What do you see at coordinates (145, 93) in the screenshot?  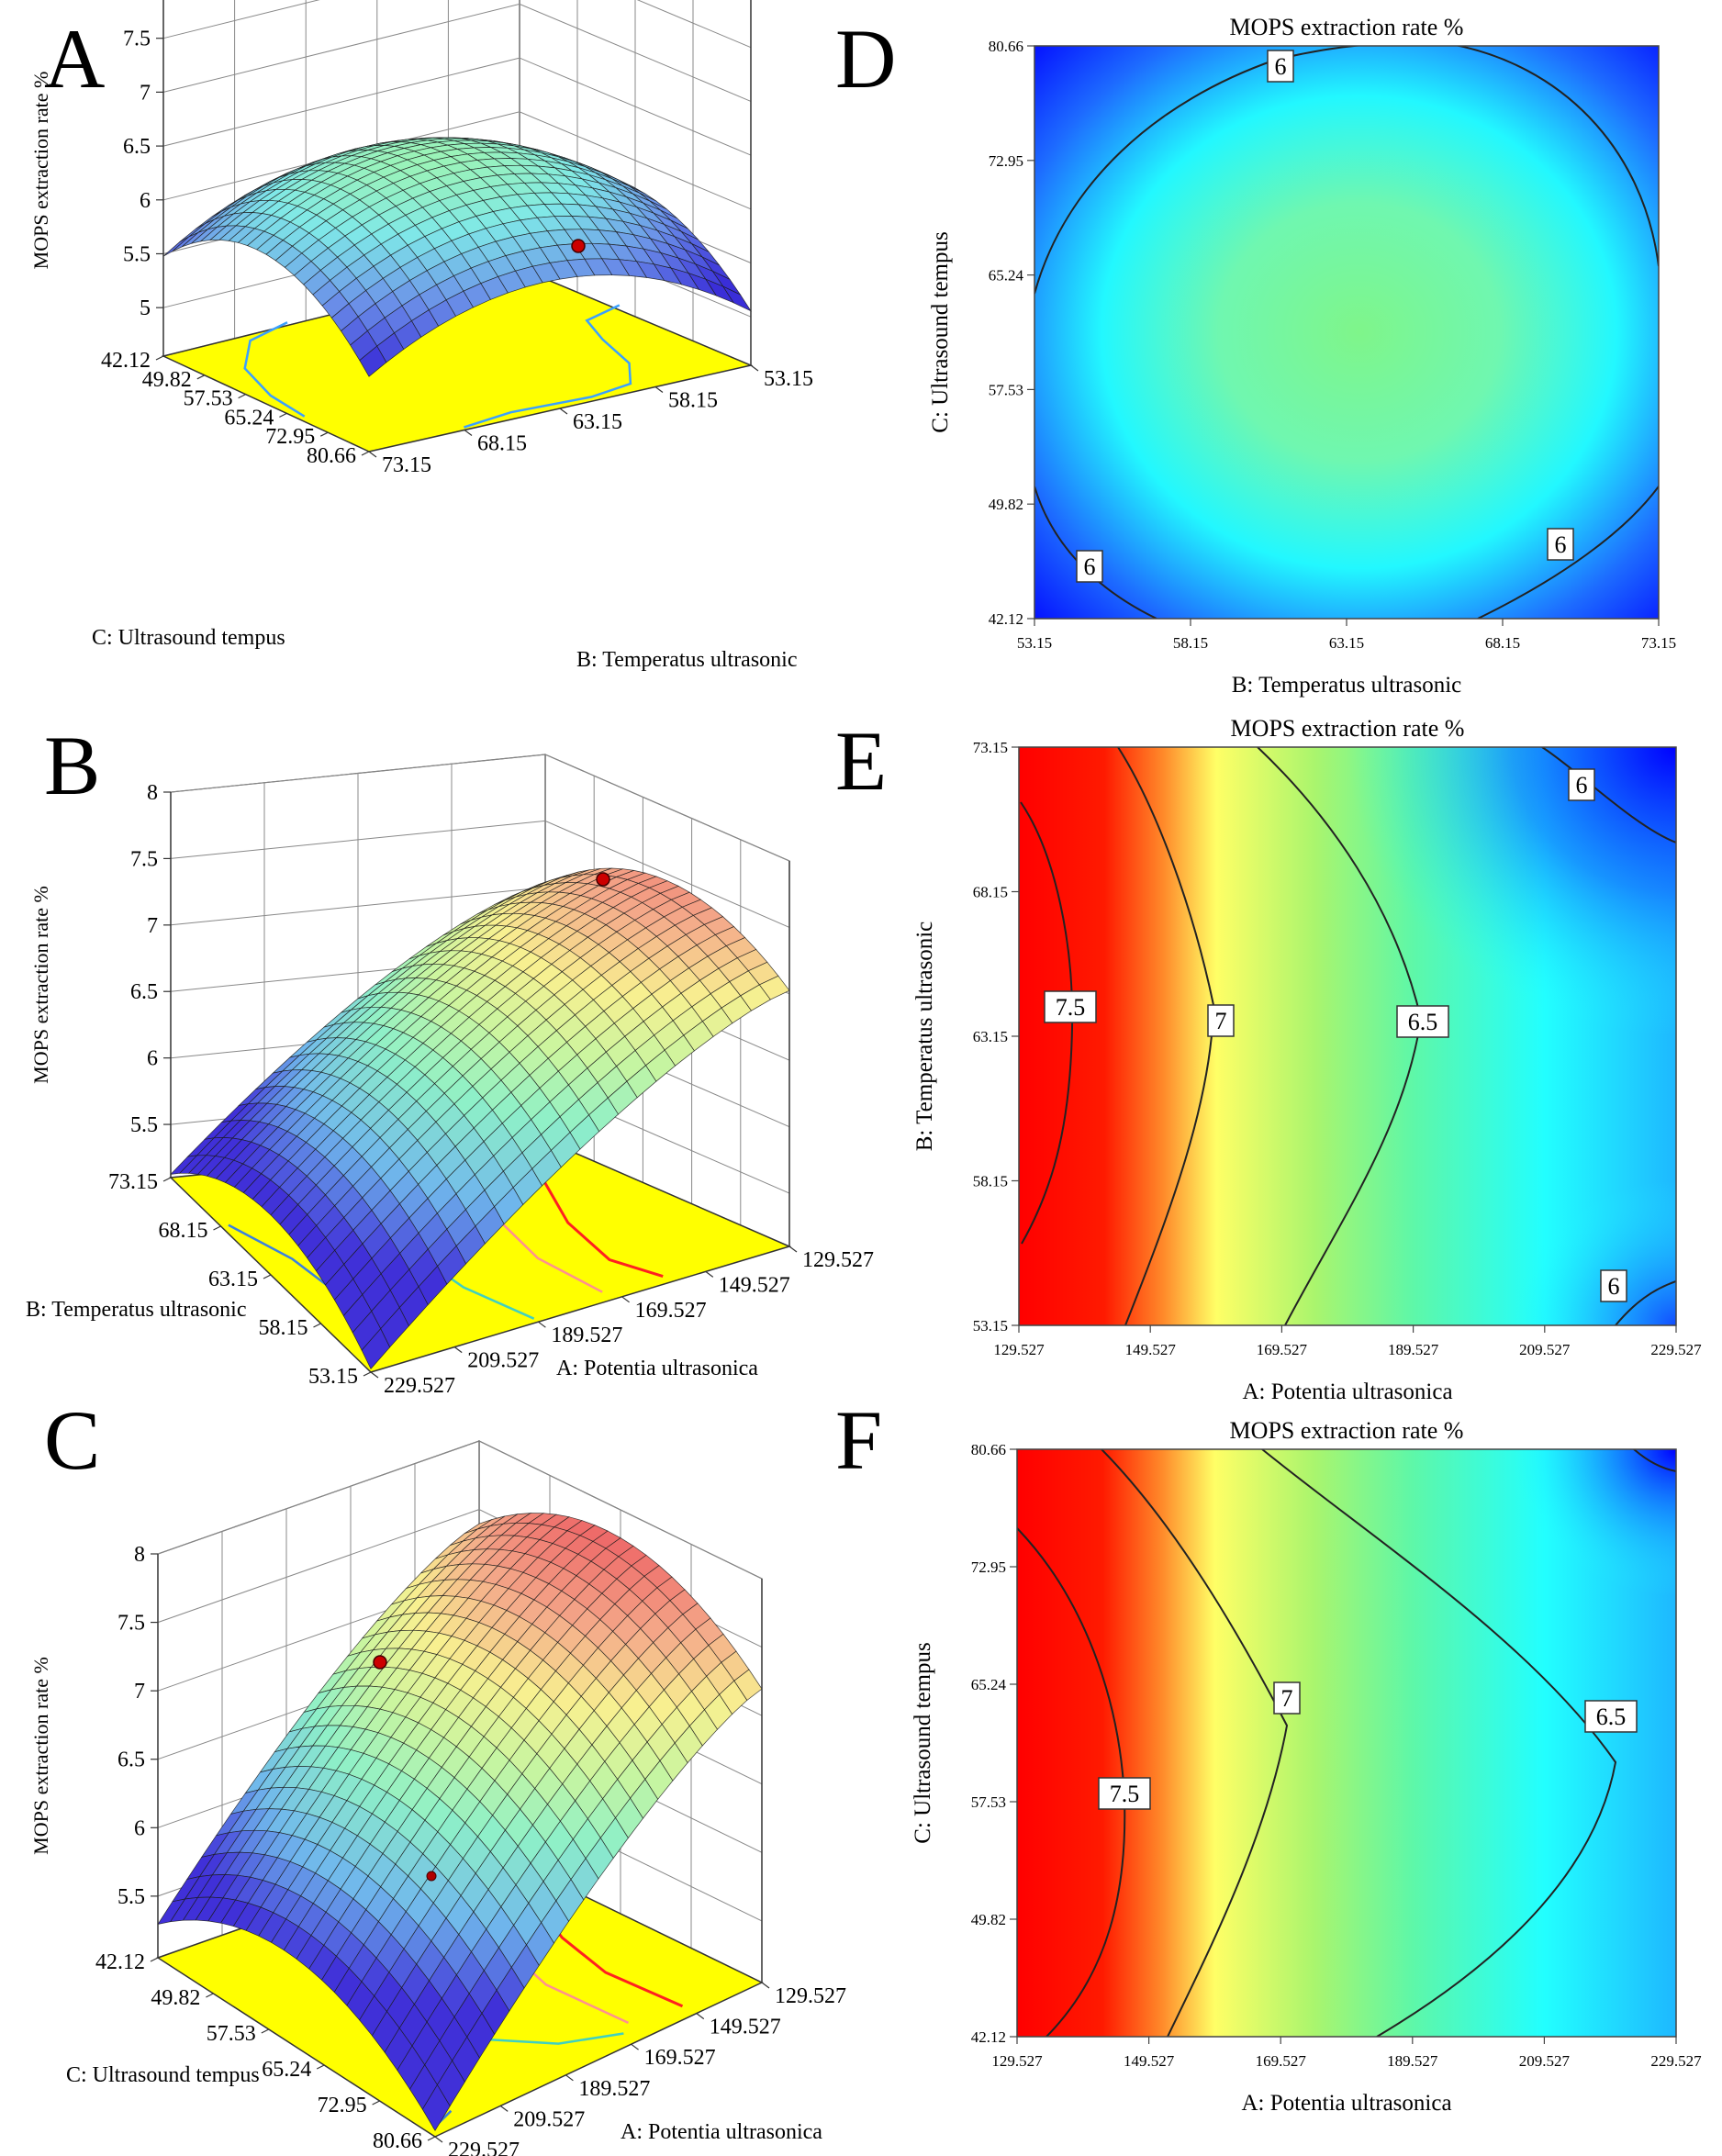 I see `z-tick-label: 7` at bounding box center [145, 93].